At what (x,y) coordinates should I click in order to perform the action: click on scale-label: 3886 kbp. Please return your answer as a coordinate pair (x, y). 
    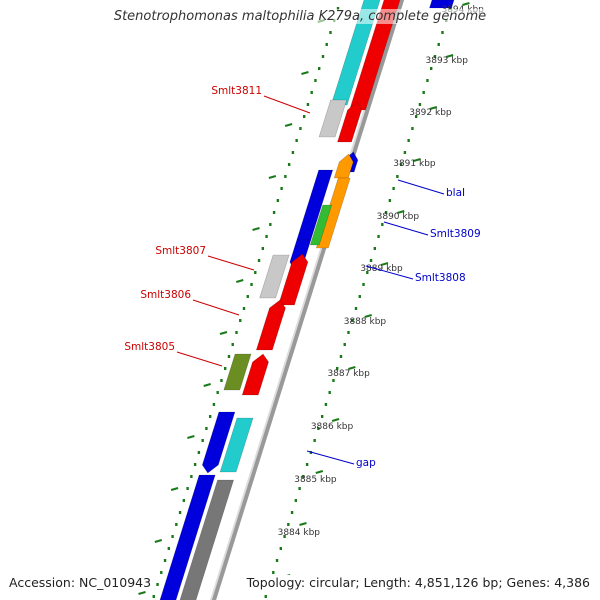
    Looking at the image, I should click on (332, 427).